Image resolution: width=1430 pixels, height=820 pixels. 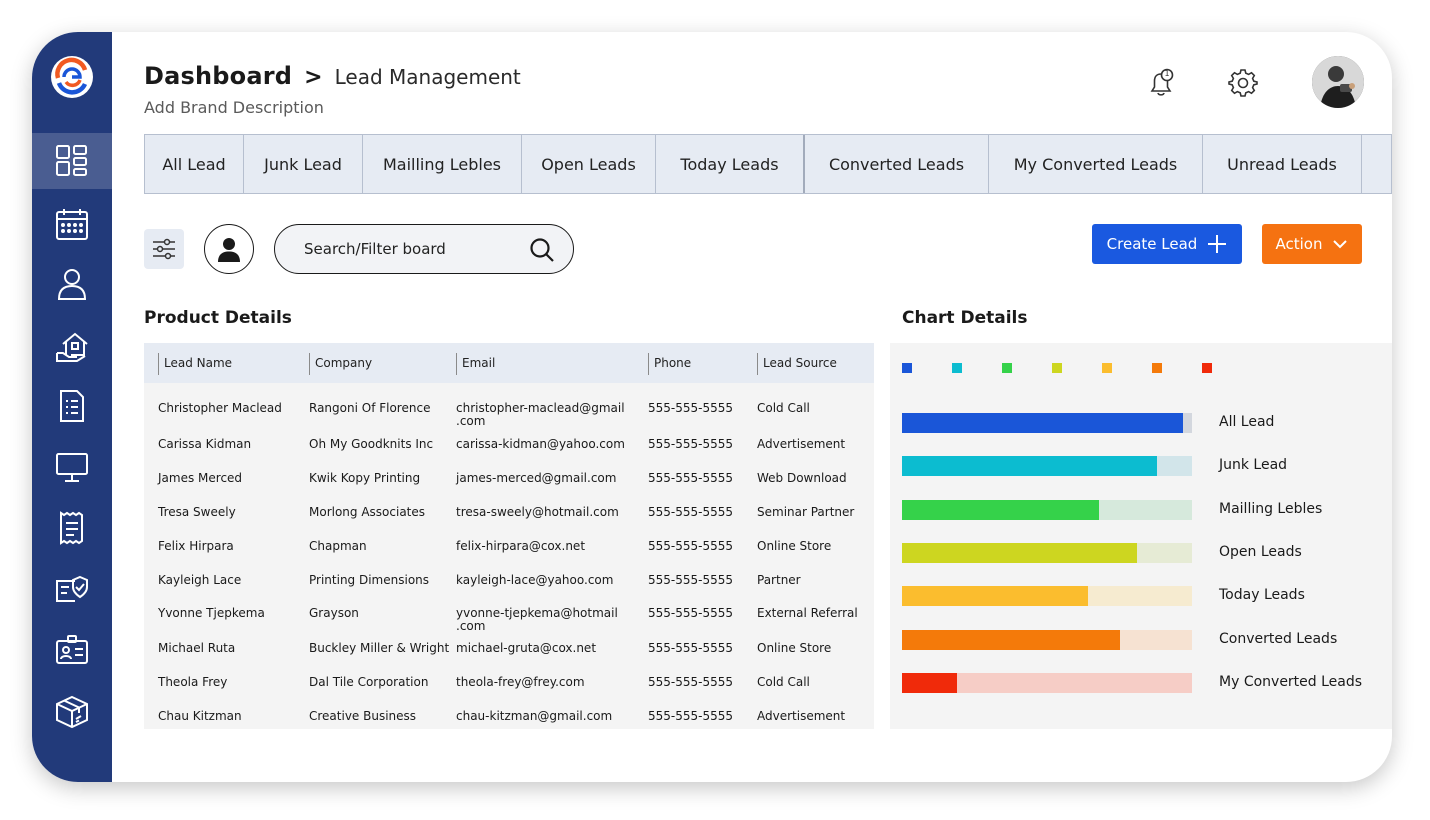 I want to click on search-box, so click(x=424, y=249).